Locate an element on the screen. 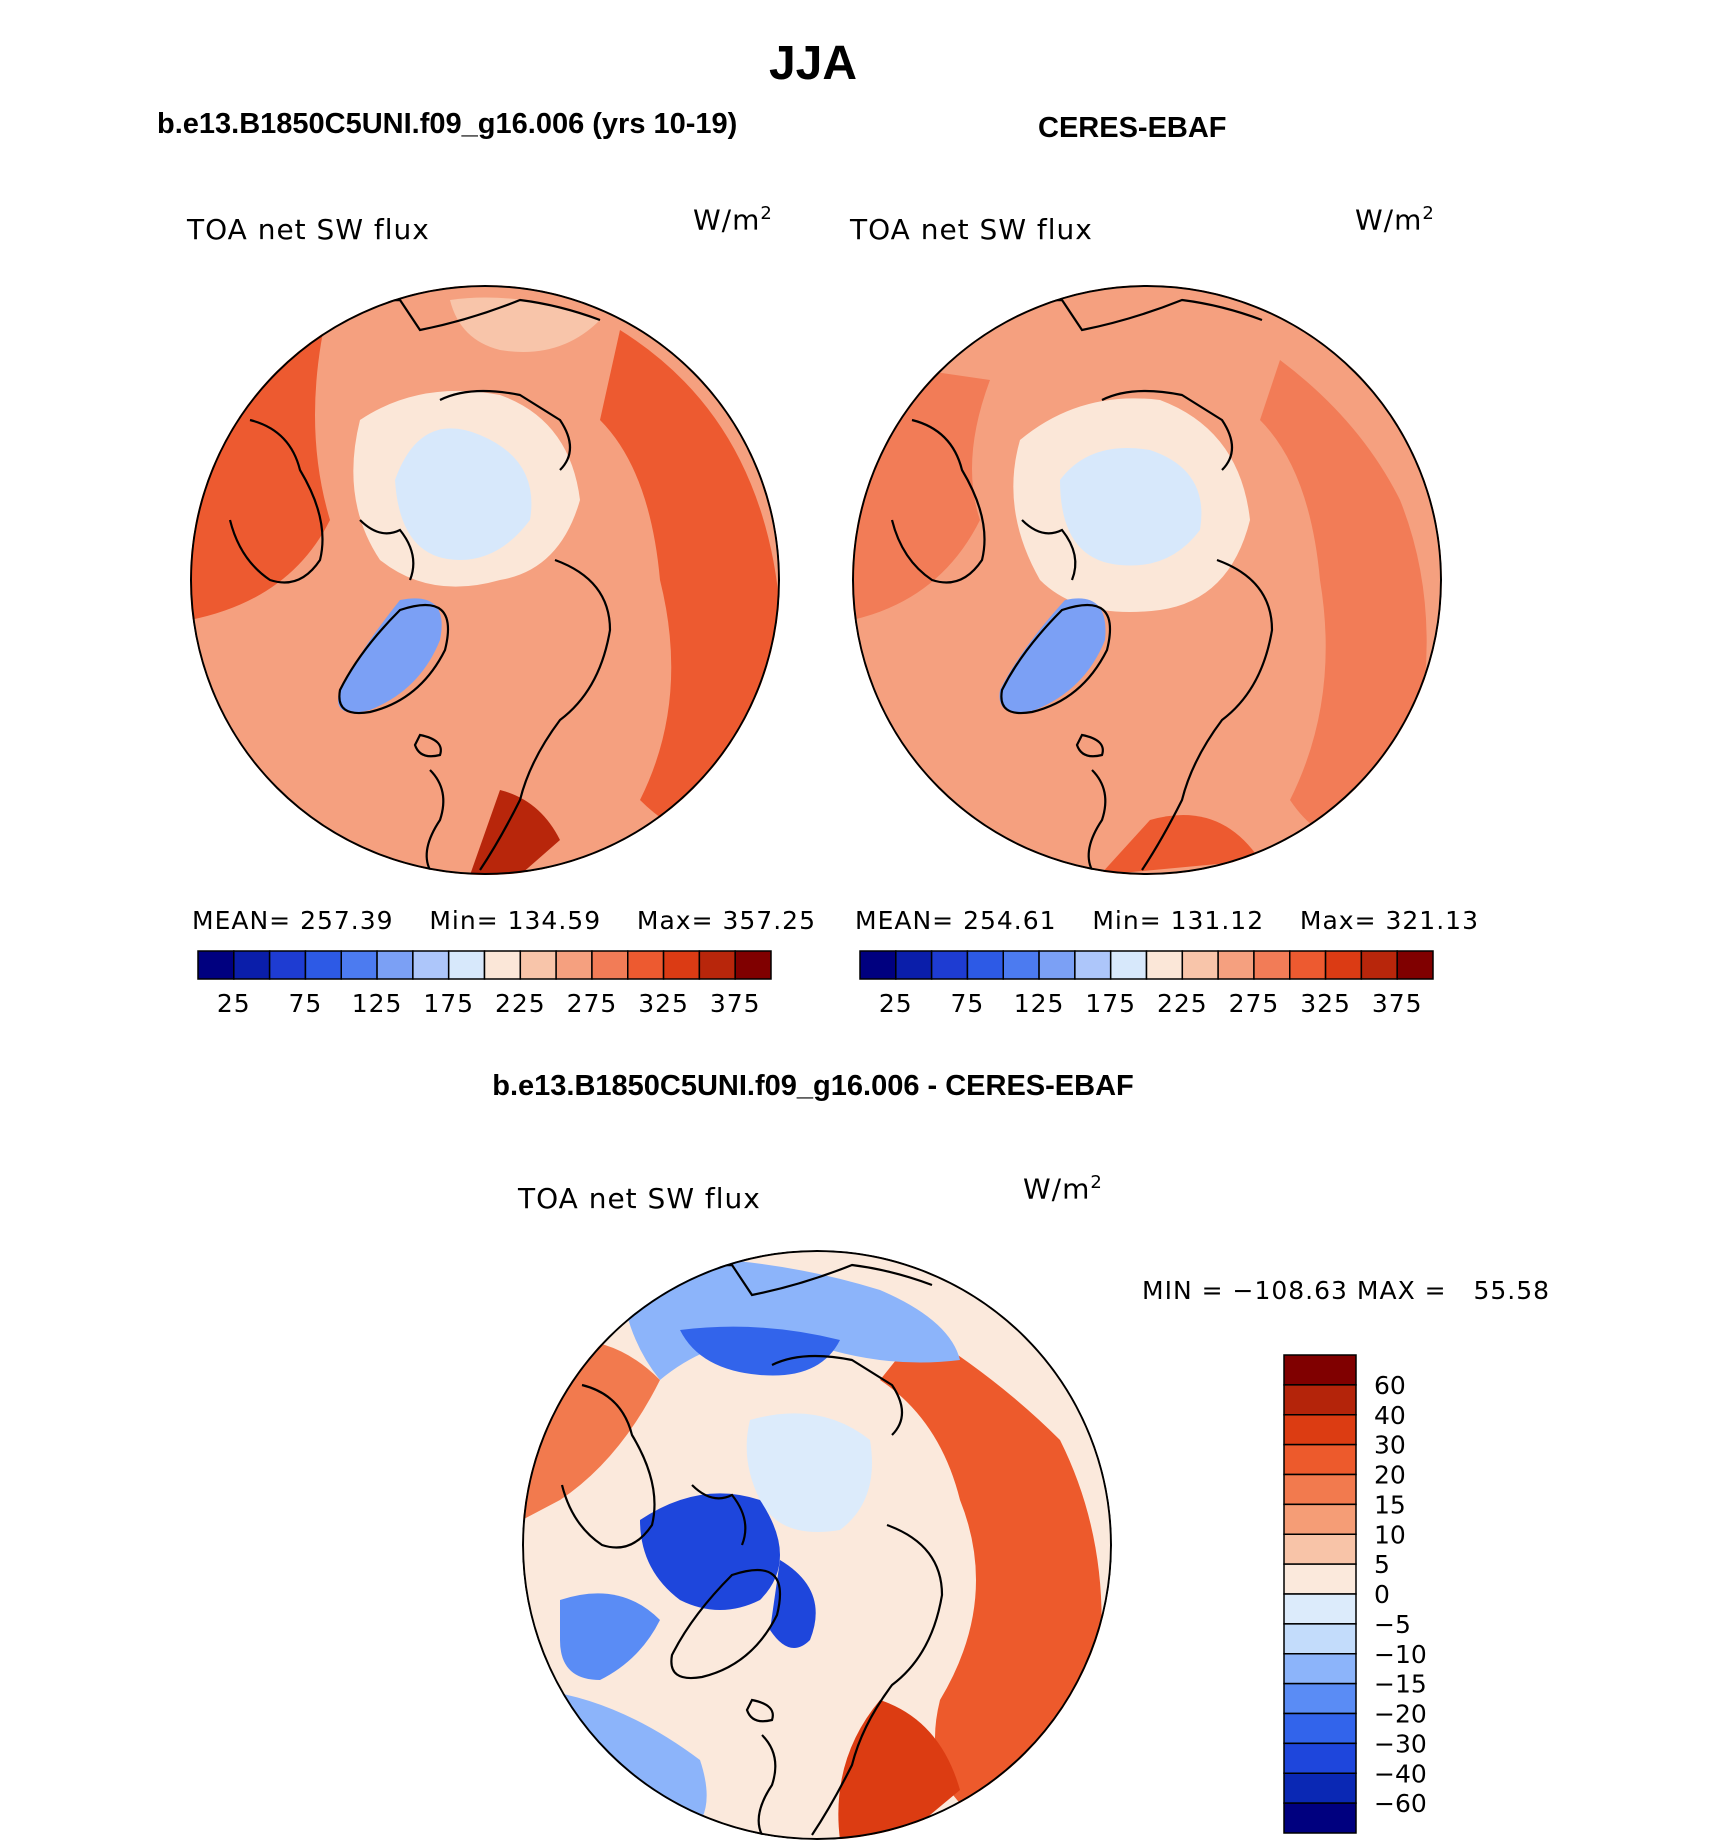 The height and width of the screenshot is (1840, 1710). colorbar-tick-label: 30 is located at coordinates (1390, 1445).